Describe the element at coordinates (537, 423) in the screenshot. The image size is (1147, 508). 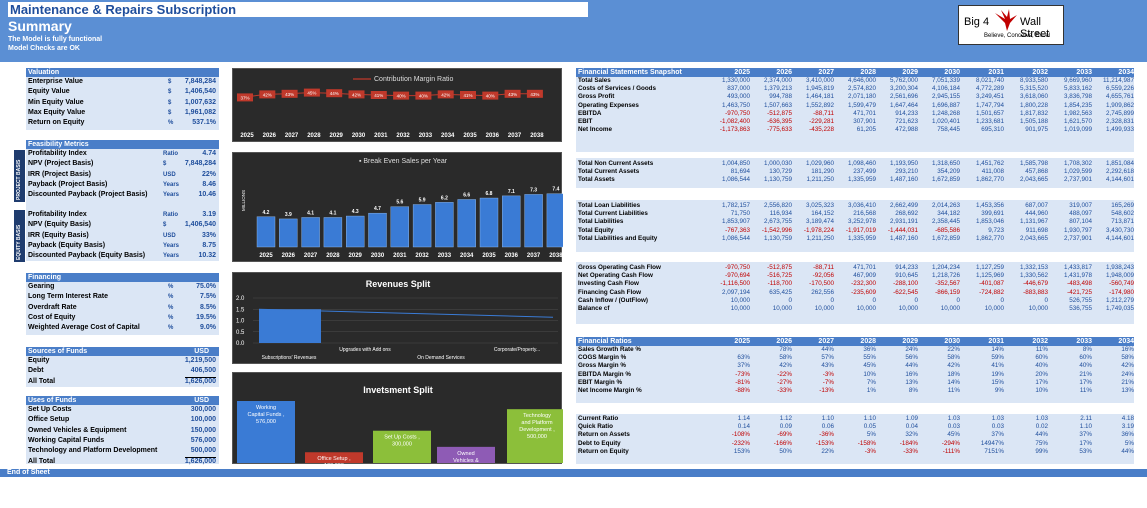
I see `data-label: and Platform` at that location.